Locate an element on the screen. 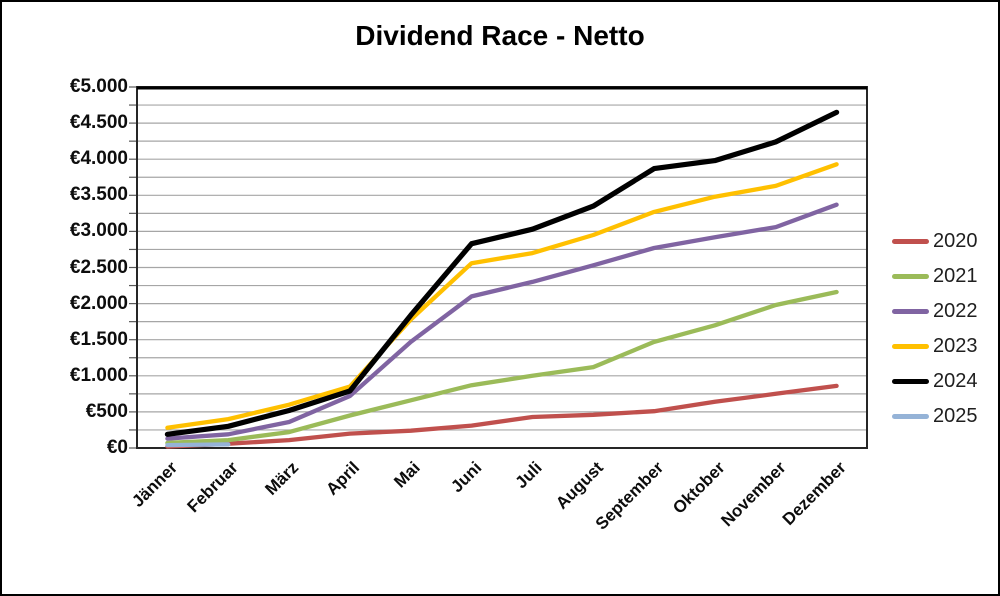 The height and width of the screenshot is (596, 1000). legend-label: 2020 is located at coordinates (955, 241).